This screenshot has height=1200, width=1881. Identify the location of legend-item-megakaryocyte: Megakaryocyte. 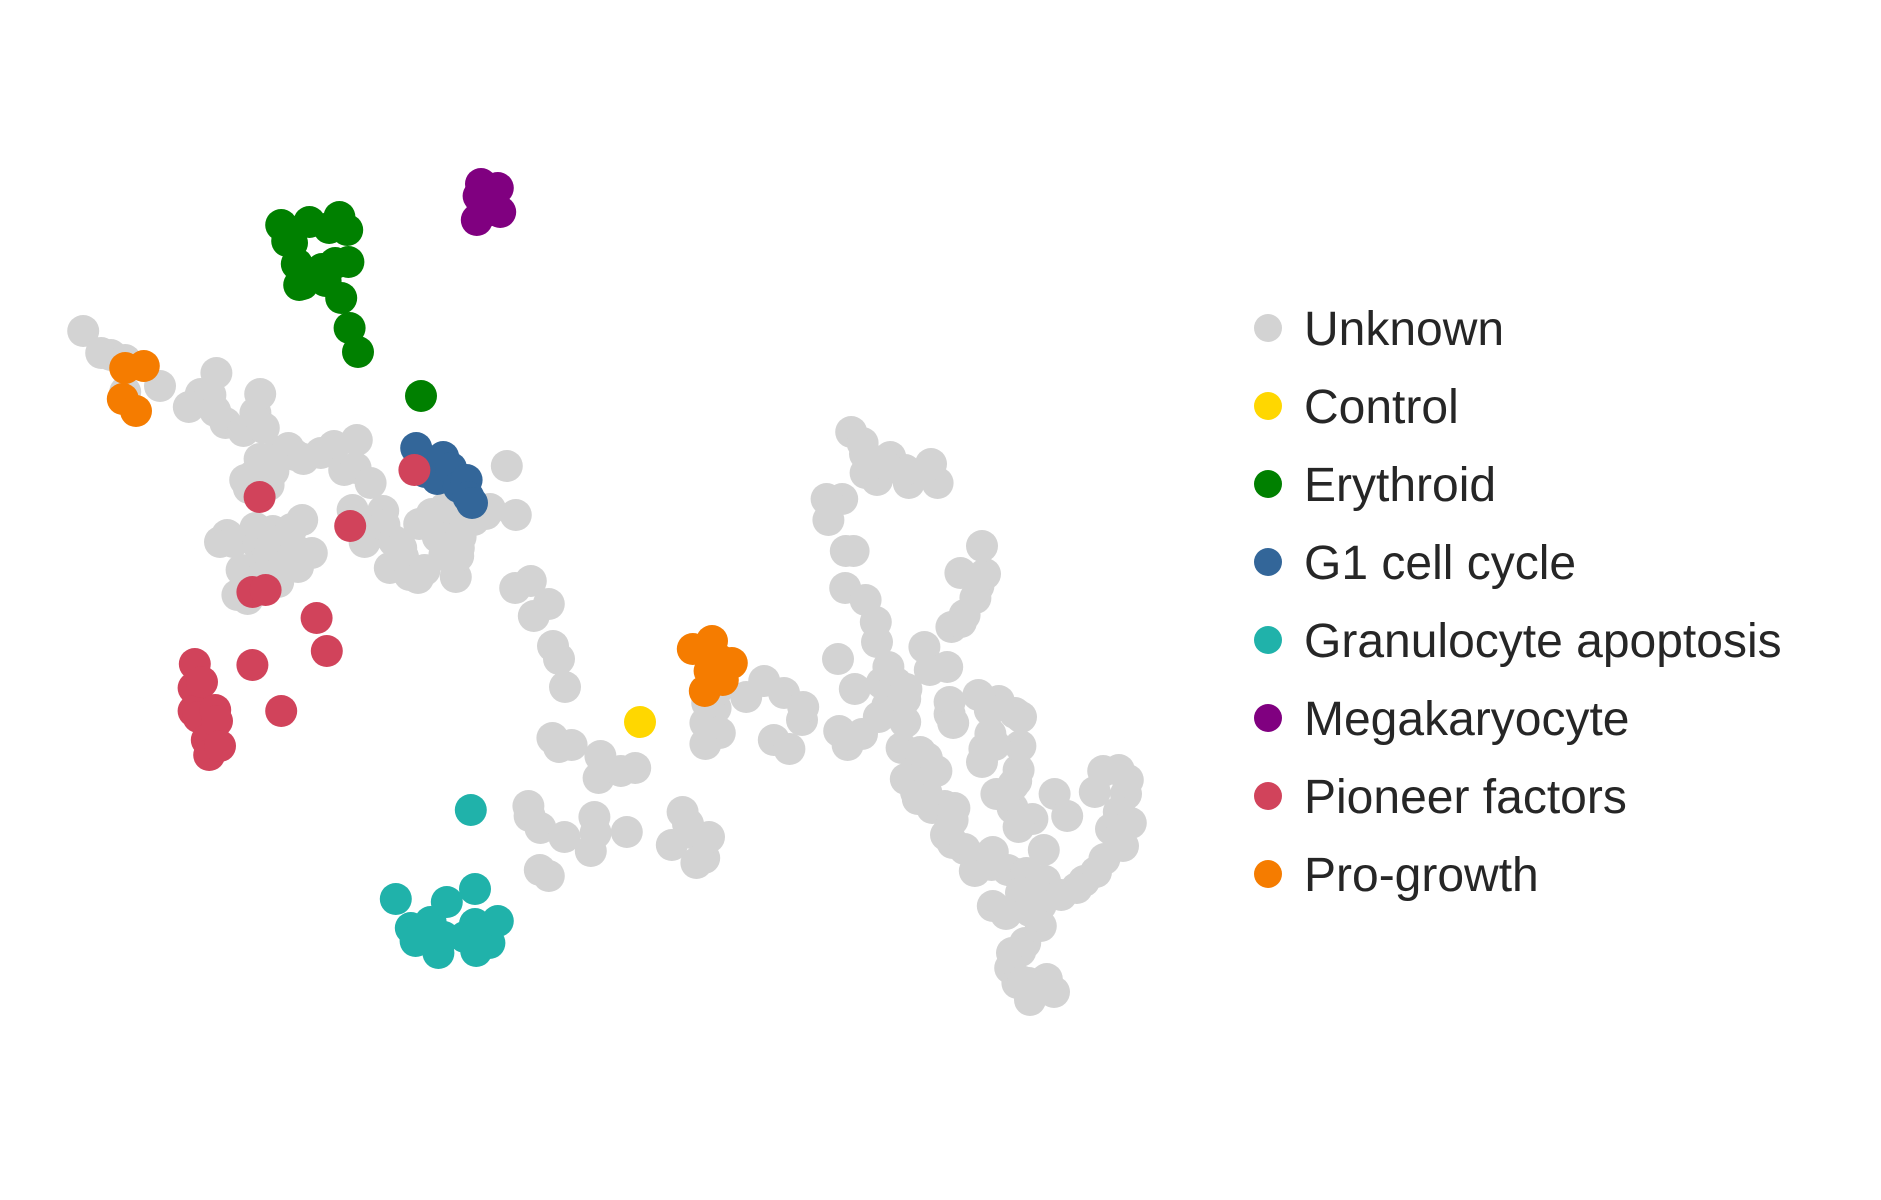
(1441, 719).